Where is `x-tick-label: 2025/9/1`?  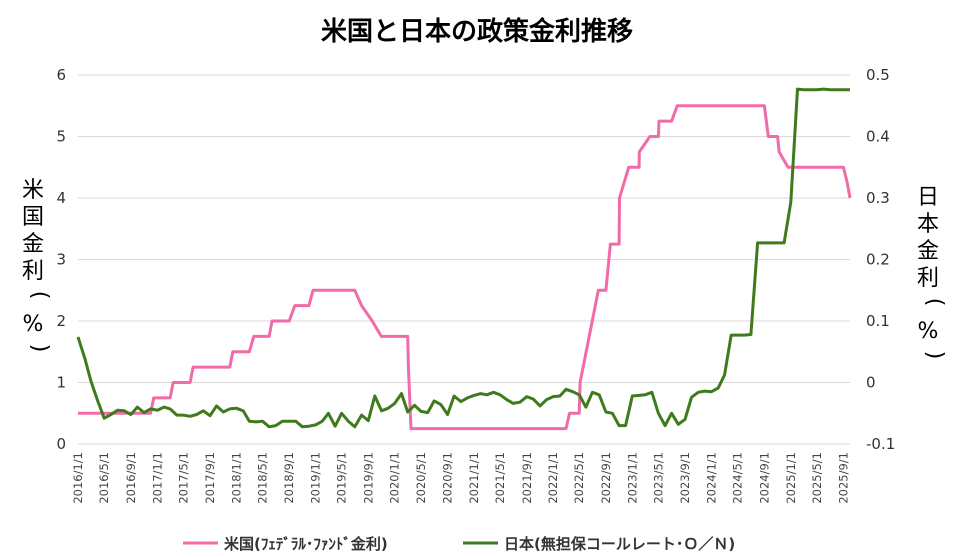
x-tick-label: 2025/9/1 is located at coordinates (843, 478).